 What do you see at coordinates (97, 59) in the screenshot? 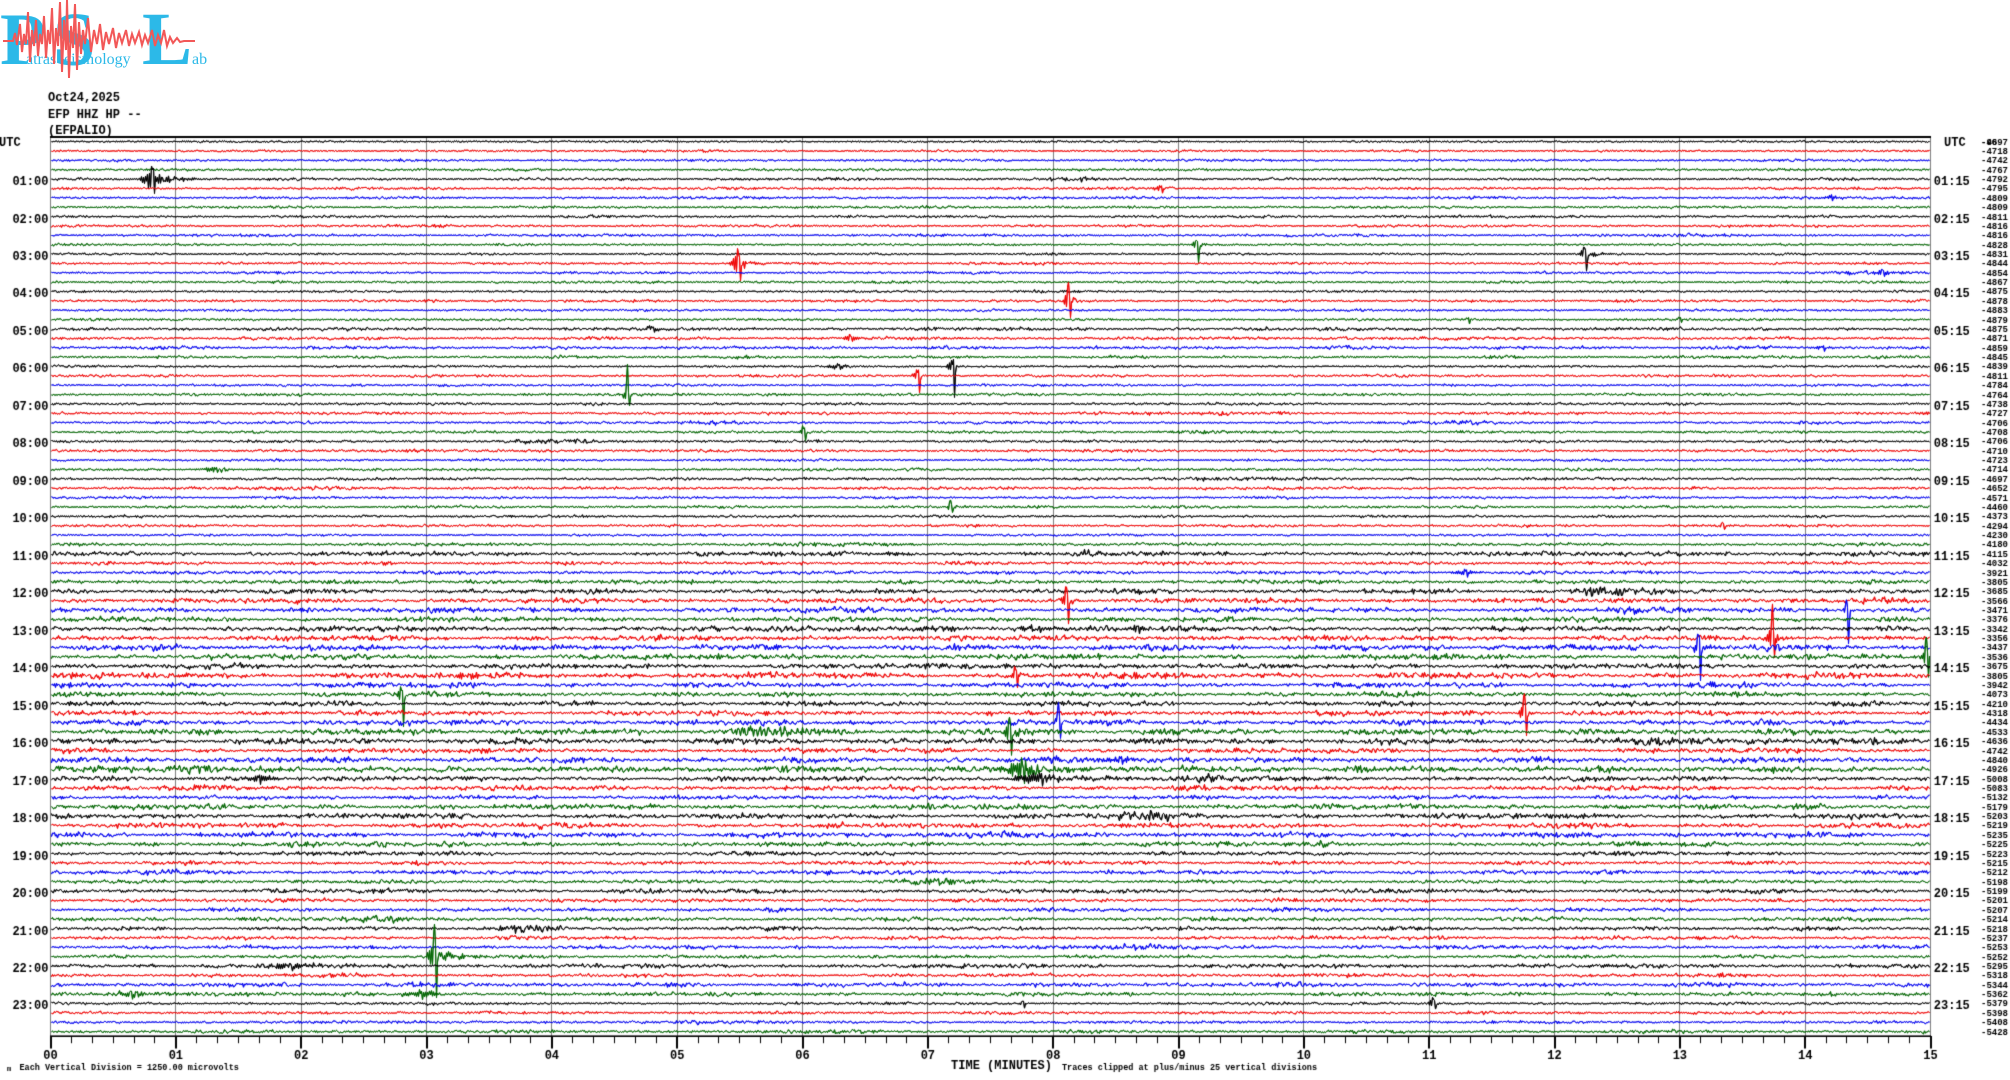
I see `svg-text: eismology` at bounding box center [97, 59].